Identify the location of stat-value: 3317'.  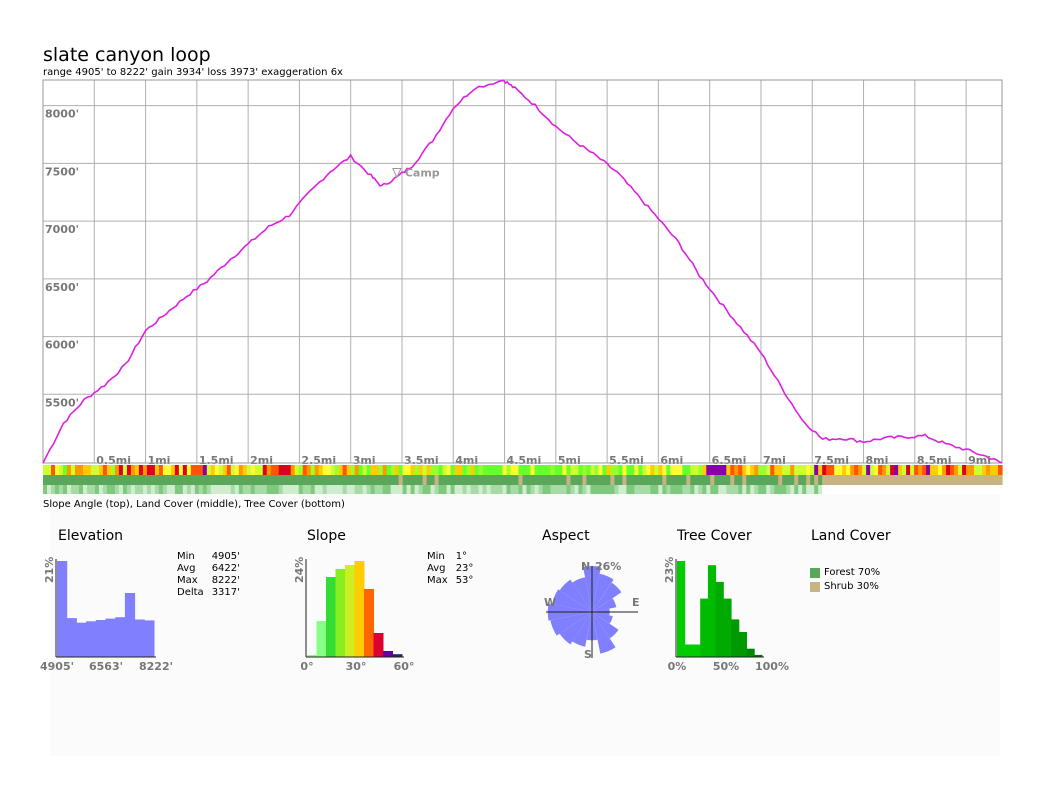
(225, 592).